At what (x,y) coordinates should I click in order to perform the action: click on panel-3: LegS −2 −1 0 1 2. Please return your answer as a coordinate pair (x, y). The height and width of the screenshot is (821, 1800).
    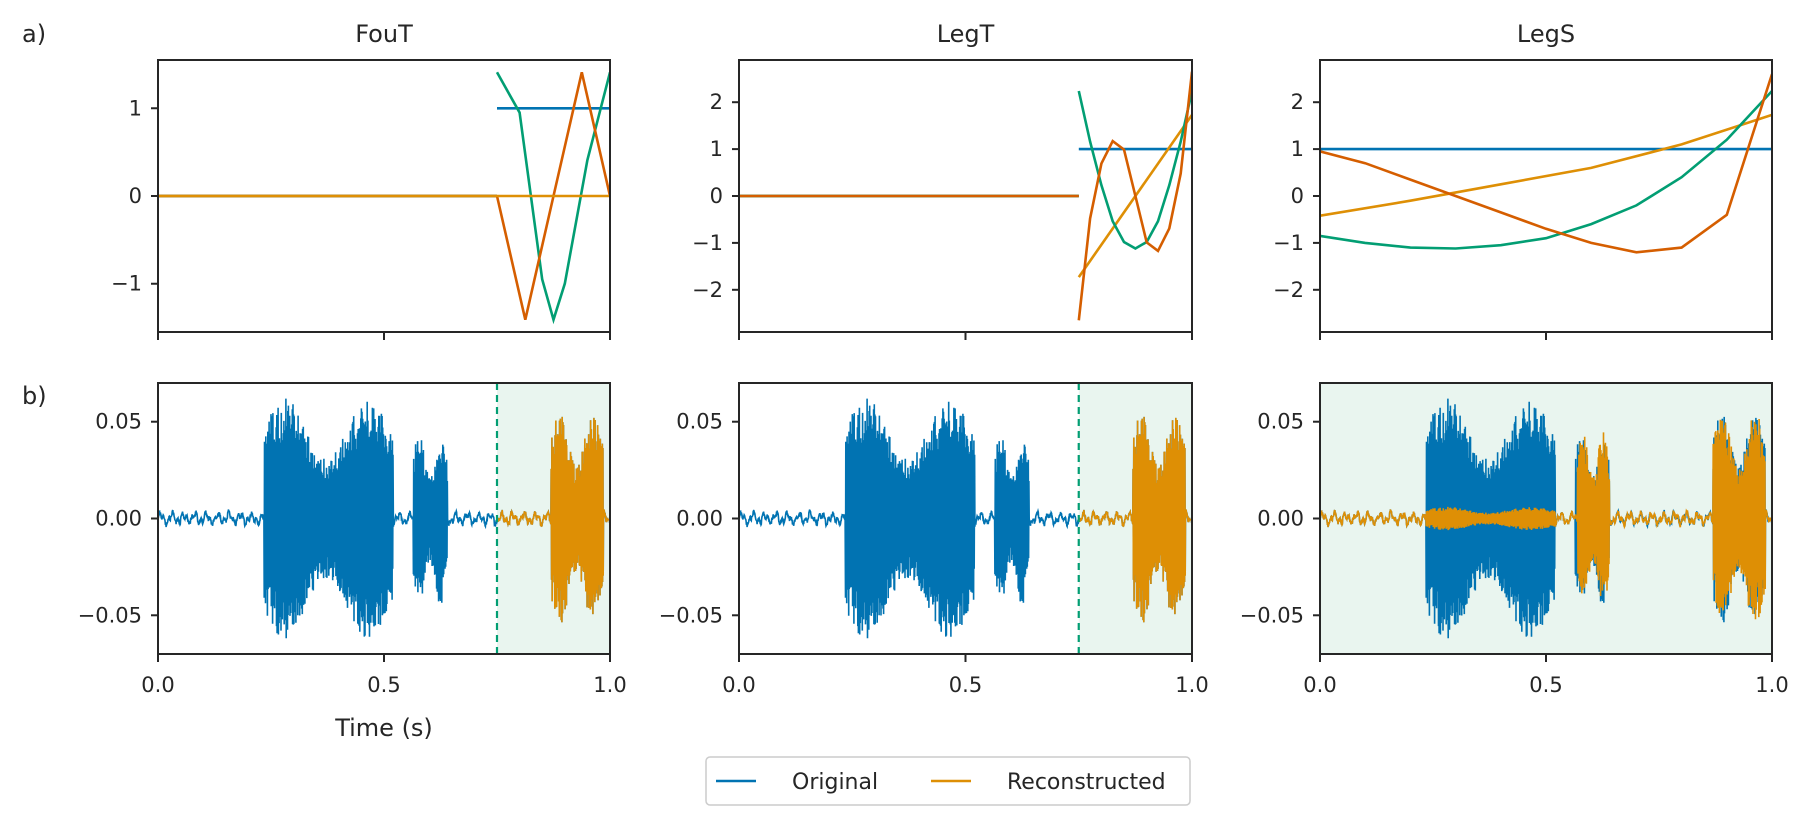
    Looking at the image, I should click on (1523, 180).